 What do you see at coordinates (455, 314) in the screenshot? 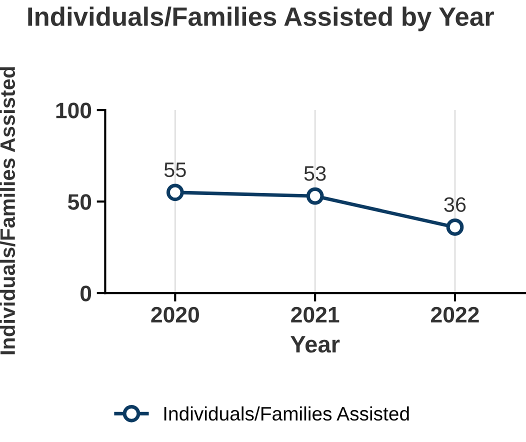
I see `x-tick-label: 2022` at bounding box center [455, 314].